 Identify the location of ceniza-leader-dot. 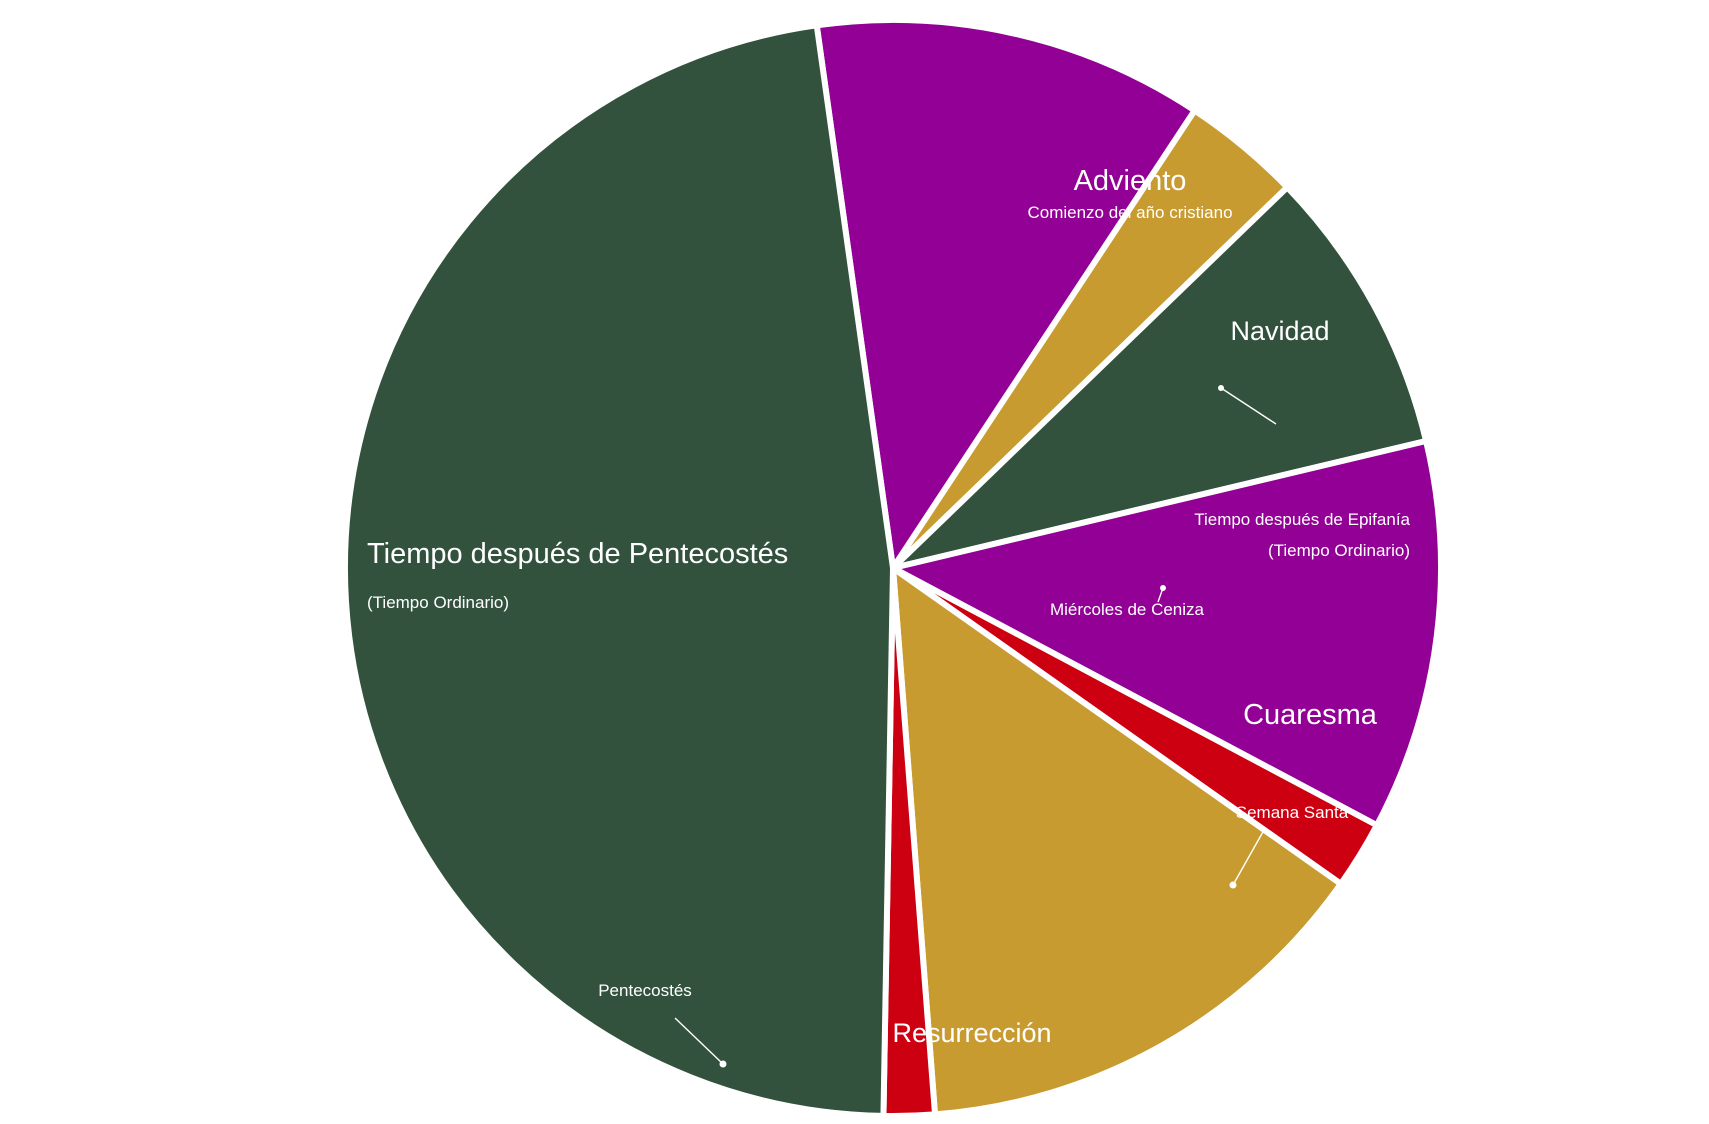
(1163, 588).